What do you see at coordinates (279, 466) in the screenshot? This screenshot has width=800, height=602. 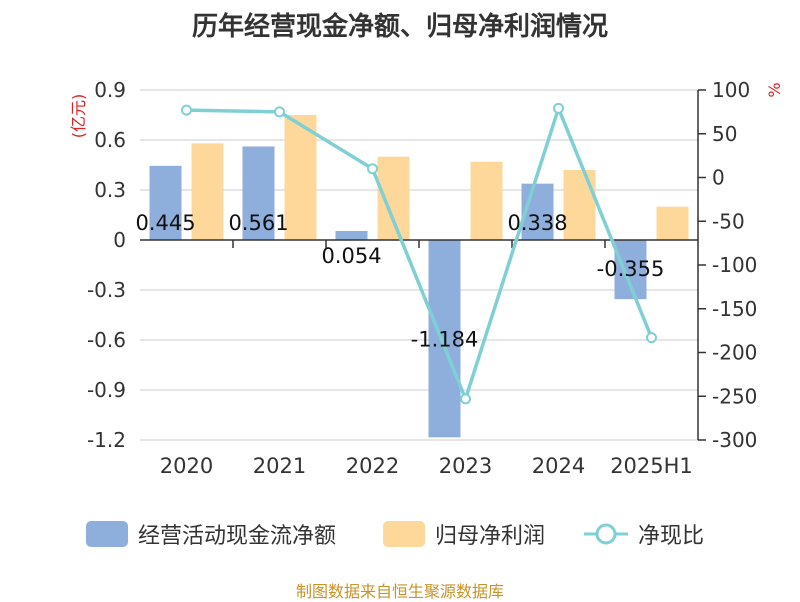 I see `category-label: 2021` at bounding box center [279, 466].